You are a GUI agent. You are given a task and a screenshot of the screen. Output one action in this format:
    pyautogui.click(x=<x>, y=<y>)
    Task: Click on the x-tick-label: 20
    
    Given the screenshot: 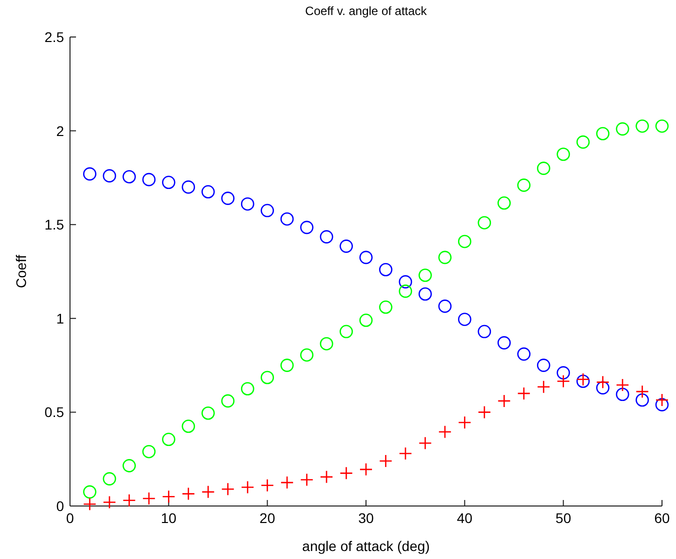 What is the action you would take?
    pyautogui.click(x=268, y=518)
    